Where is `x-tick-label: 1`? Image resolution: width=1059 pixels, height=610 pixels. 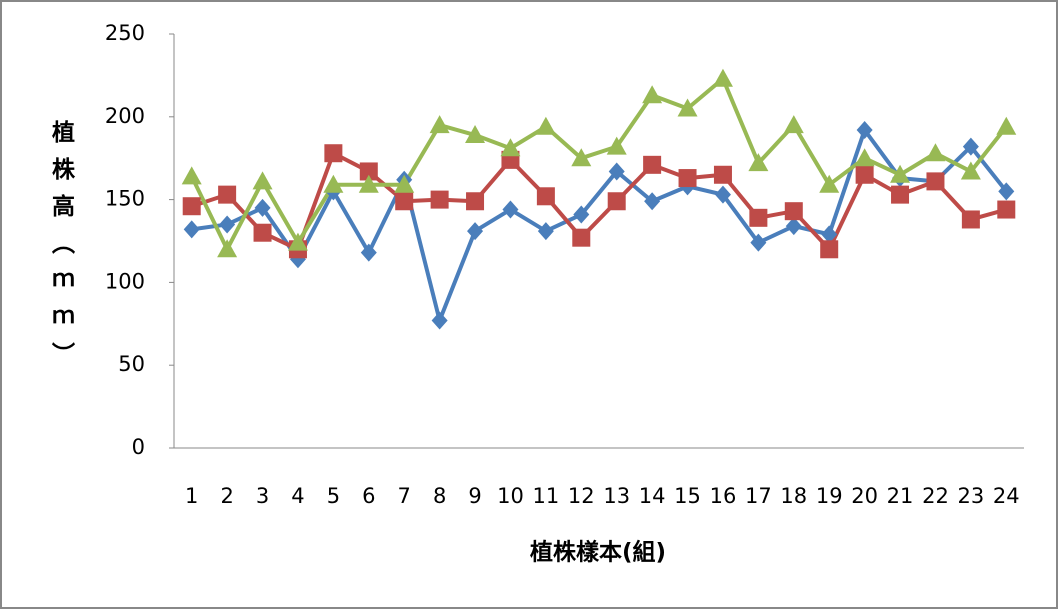
x-tick-label: 1 is located at coordinates (191, 496).